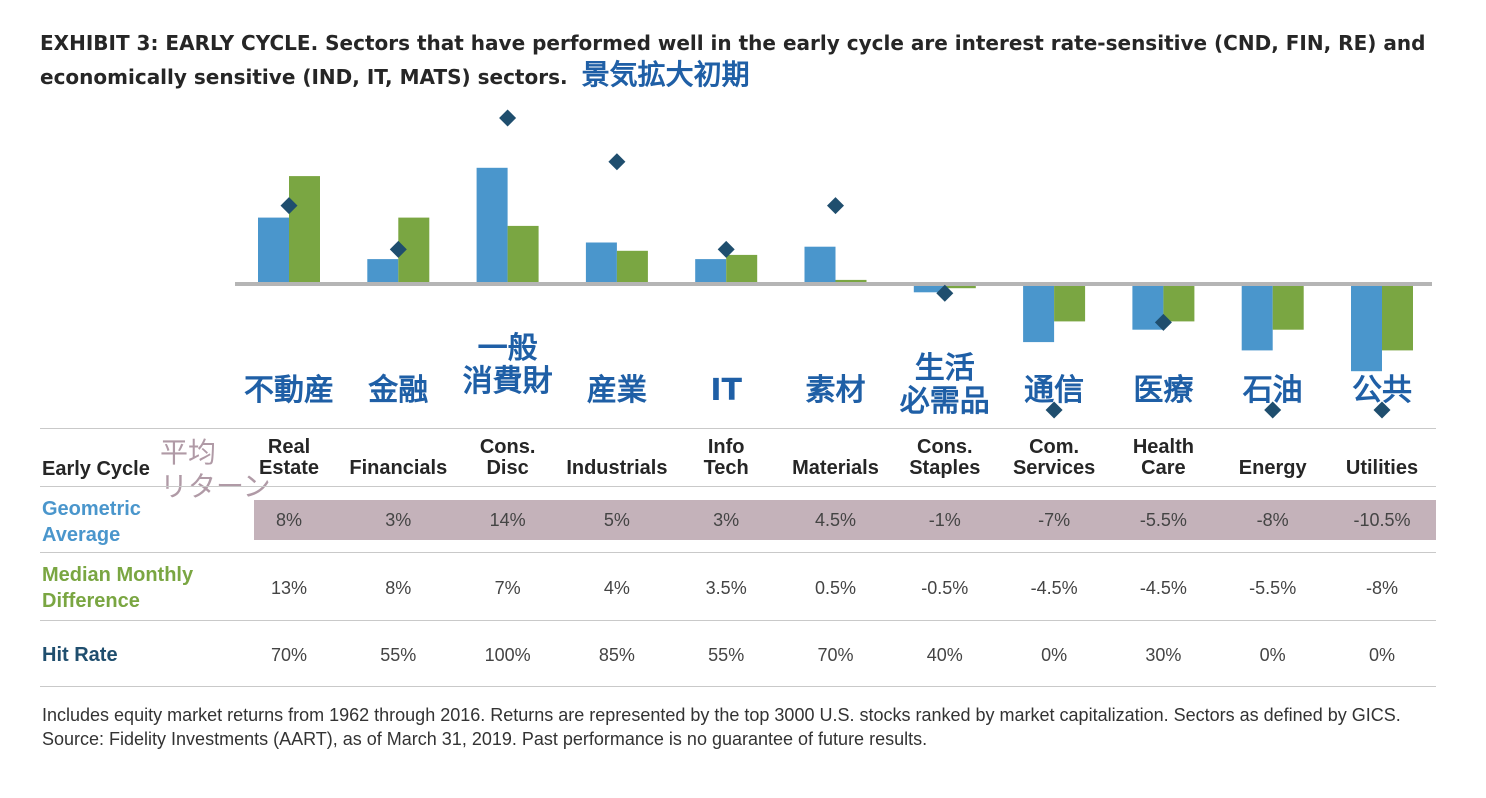 This screenshot has width=1486, height=798. I want to click on geometric-cell: 8%, so click(288, 520).